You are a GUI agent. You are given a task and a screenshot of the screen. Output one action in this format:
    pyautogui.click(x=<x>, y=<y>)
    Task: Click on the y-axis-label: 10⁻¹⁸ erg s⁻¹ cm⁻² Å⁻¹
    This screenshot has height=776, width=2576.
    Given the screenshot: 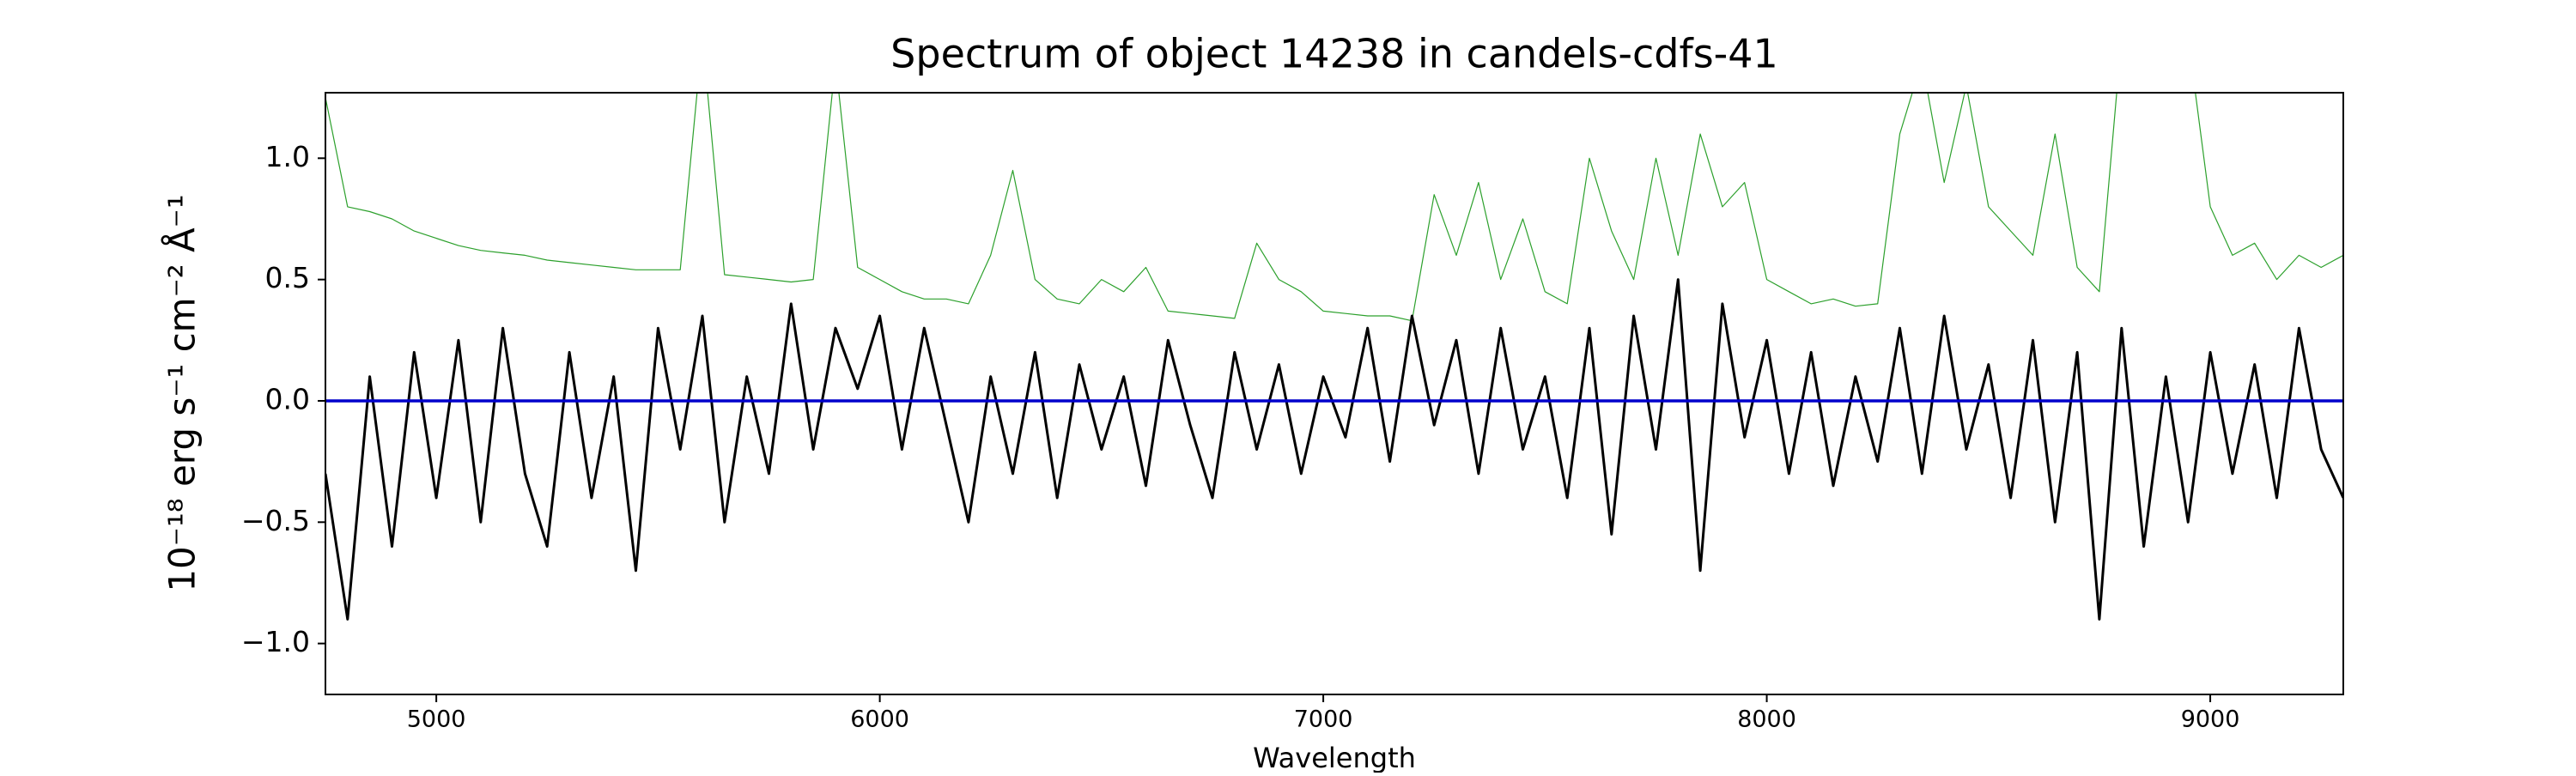 What is the action you would take?
    pyautogui.click(x=182, y=392)
    